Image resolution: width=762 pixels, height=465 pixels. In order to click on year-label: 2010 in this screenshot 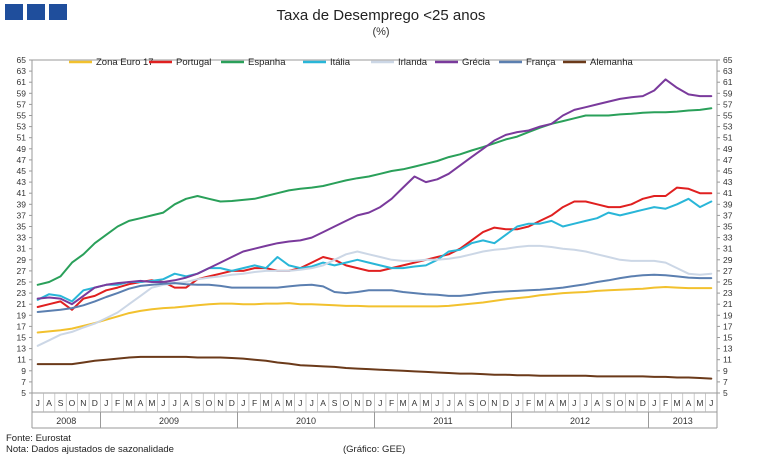, I will do `click(306, 421)`.